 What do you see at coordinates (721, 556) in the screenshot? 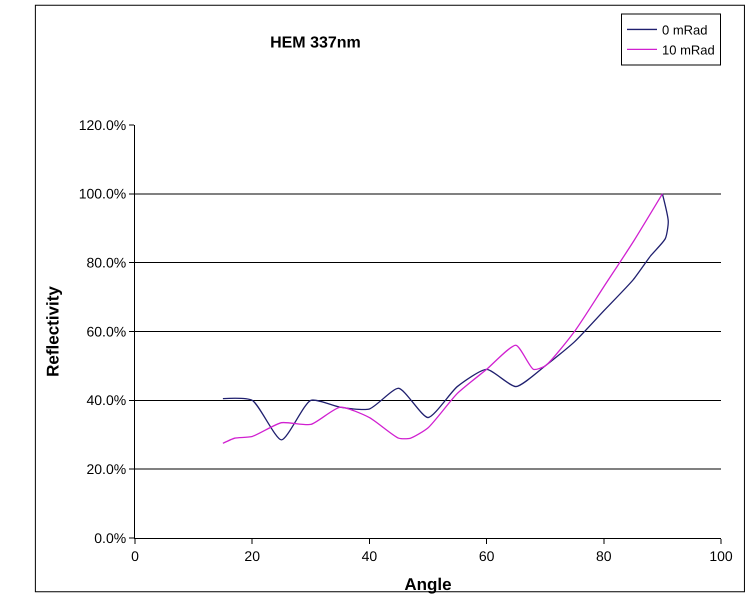
I see `x-tick-label: 100` at bounding box center [721, 556].